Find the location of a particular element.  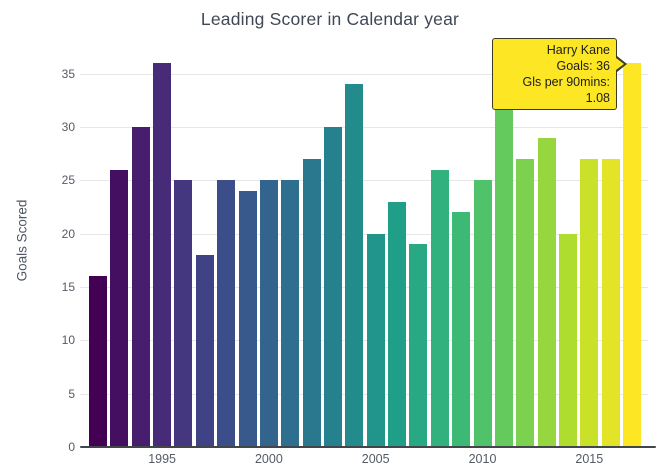

x-tick-label-2005: 2005 is located at coordinates (375, 459).